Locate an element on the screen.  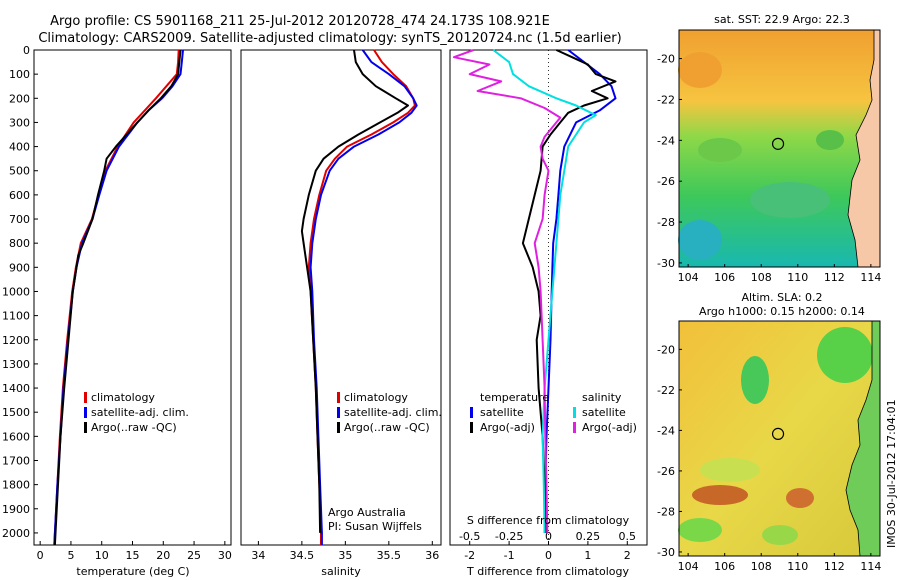
legend-label-s-satellite: satellite is located at coordinates (604, 412).